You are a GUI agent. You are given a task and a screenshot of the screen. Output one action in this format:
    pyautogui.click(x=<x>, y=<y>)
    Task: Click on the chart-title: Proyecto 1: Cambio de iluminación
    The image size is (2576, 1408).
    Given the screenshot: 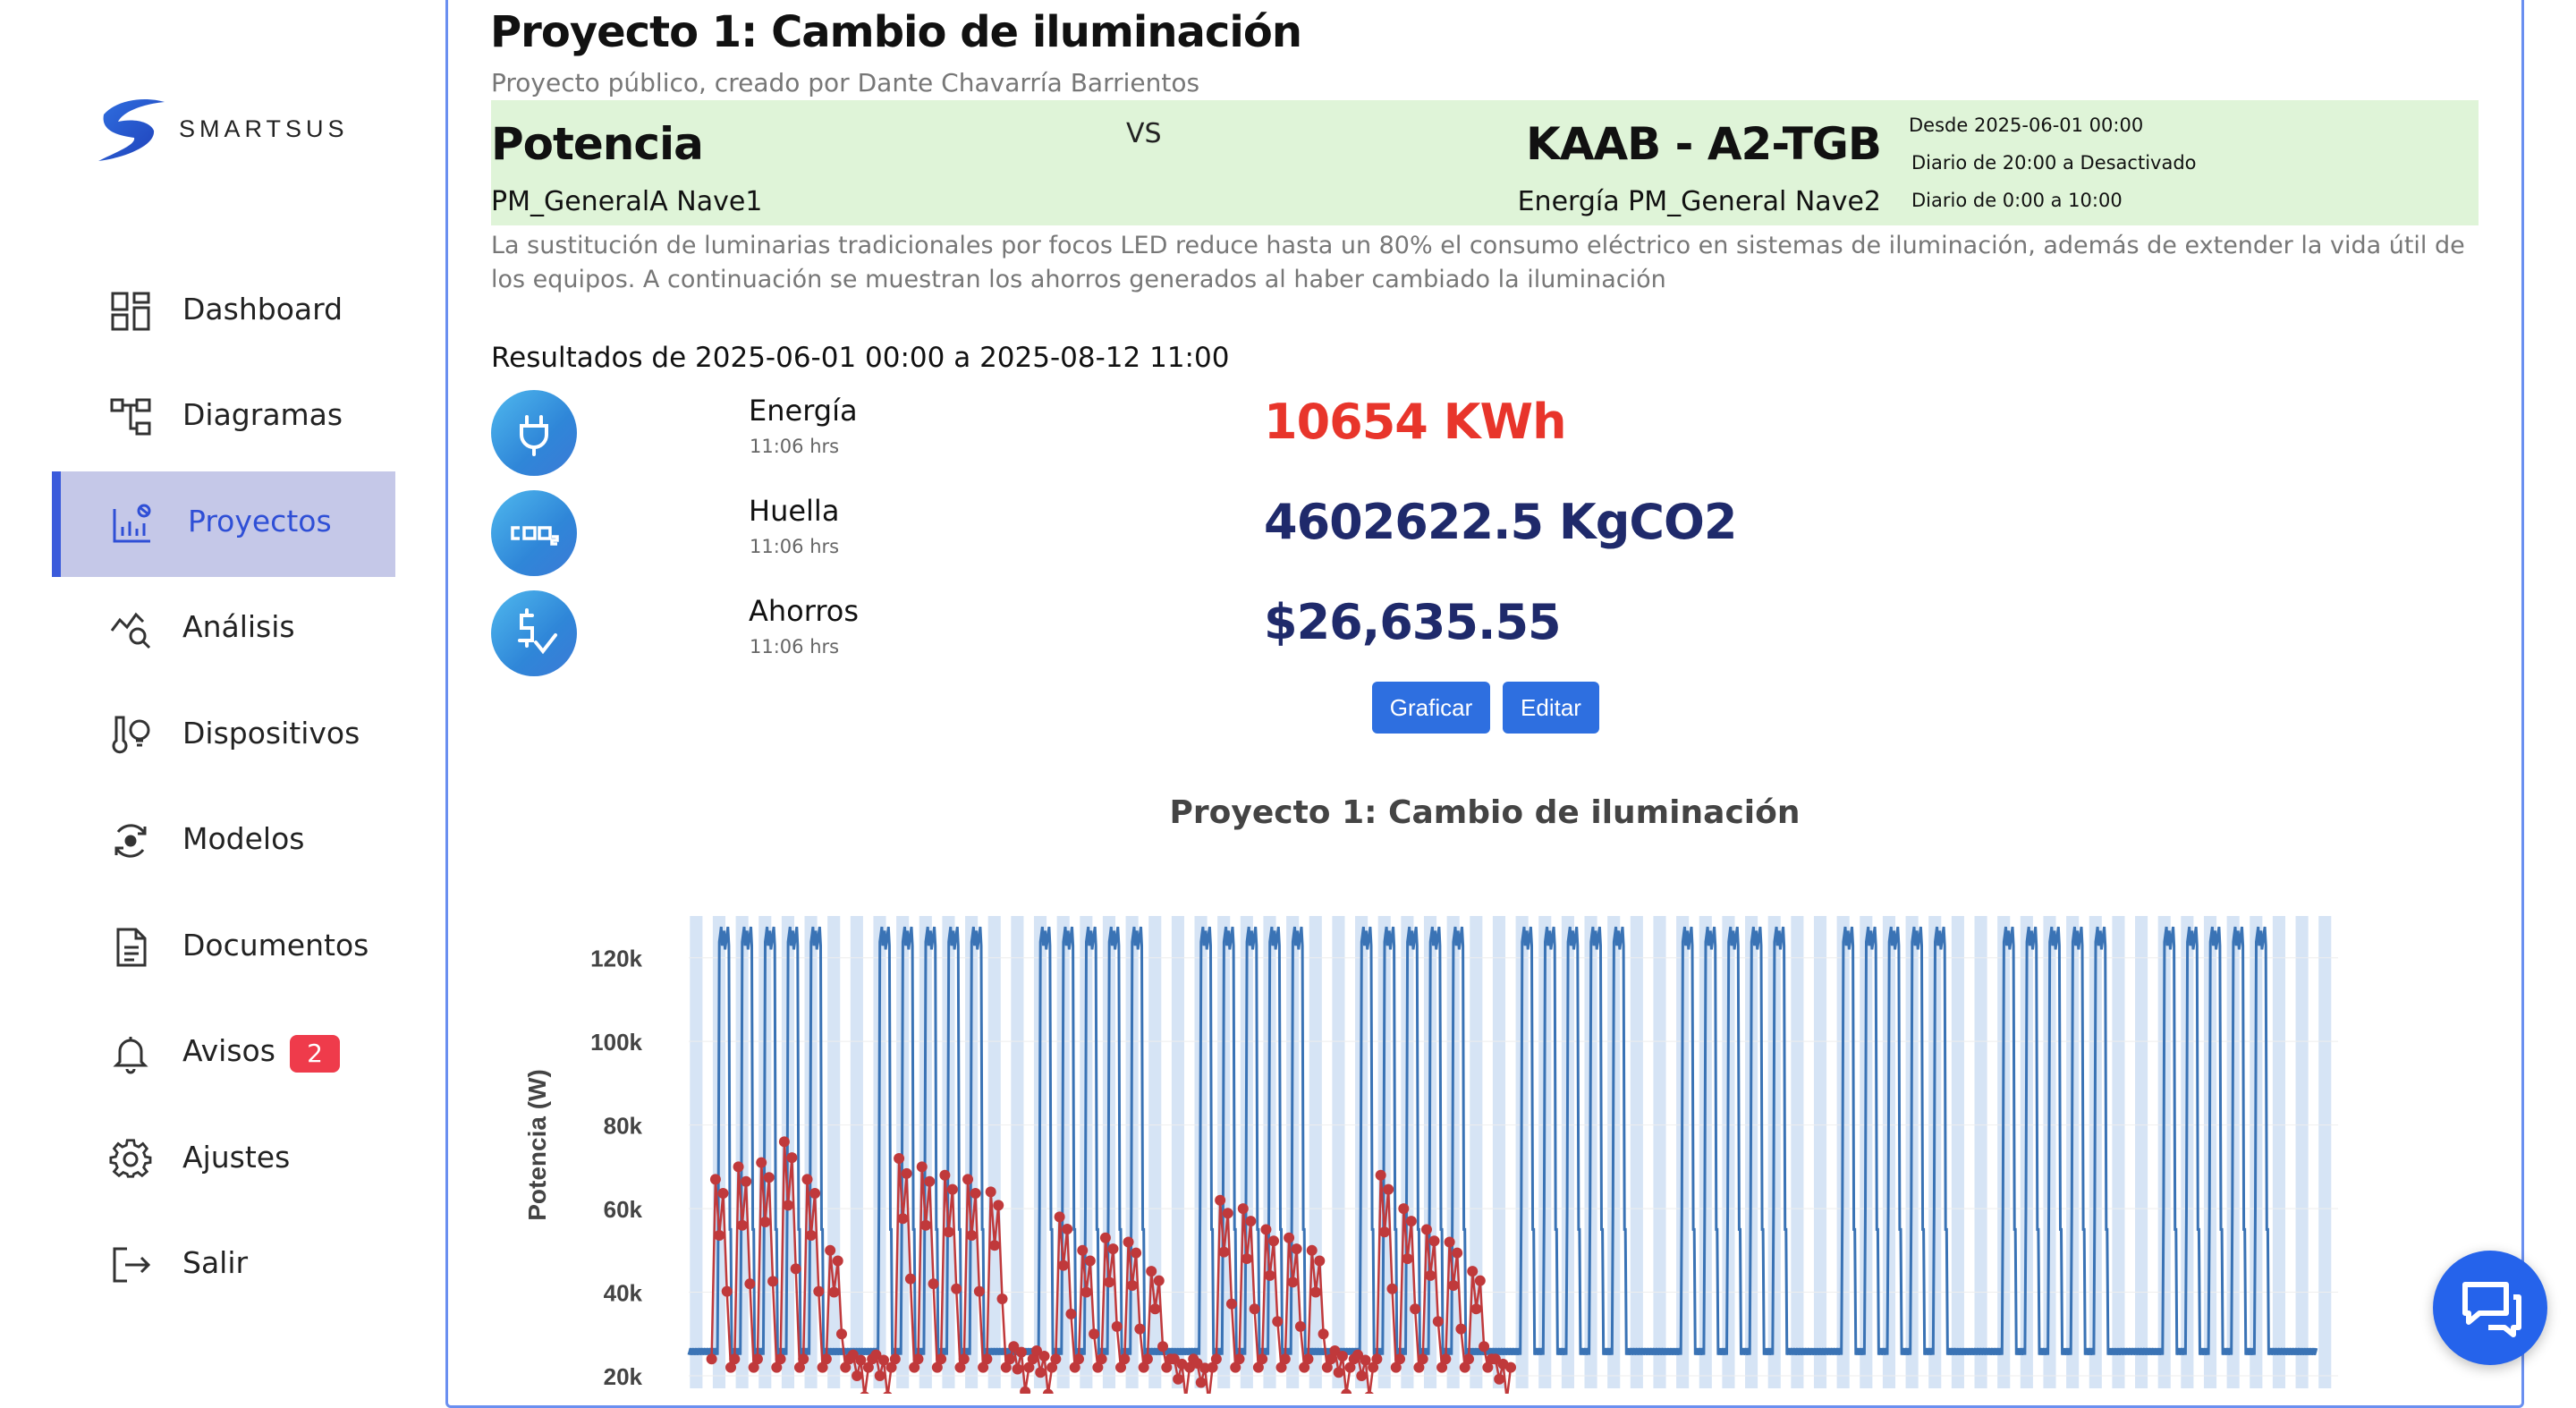 What is the action you would take?
    pyautogui.click(x=1485, y=812)
    